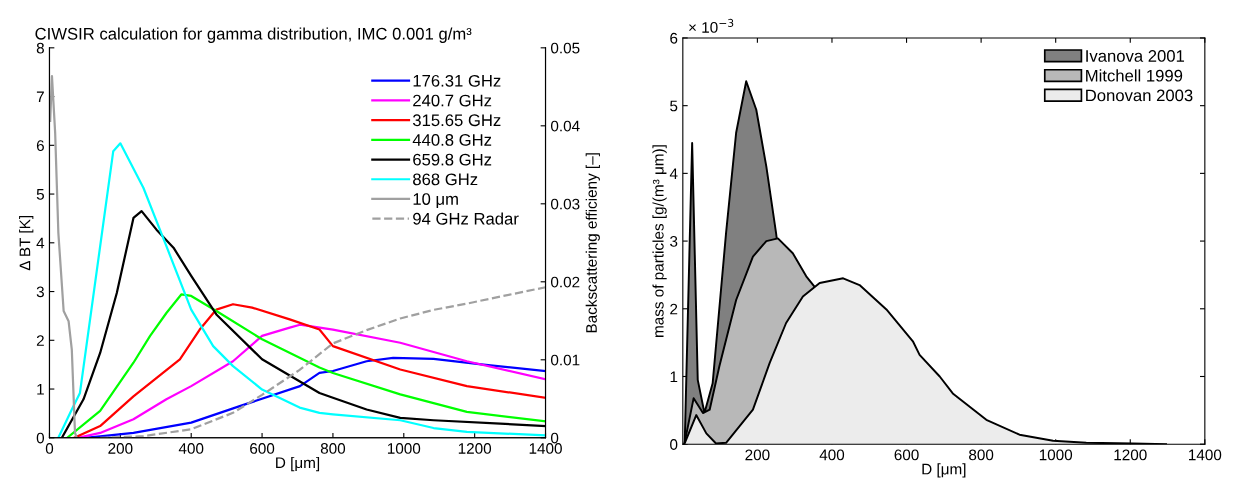 Image resolution: width=1237 pixels, height=493 pixels. I want to click on chart-title: CIWSIR calculation for gamma distribution, IMC 0.001 g/m³, so click(253, 35).